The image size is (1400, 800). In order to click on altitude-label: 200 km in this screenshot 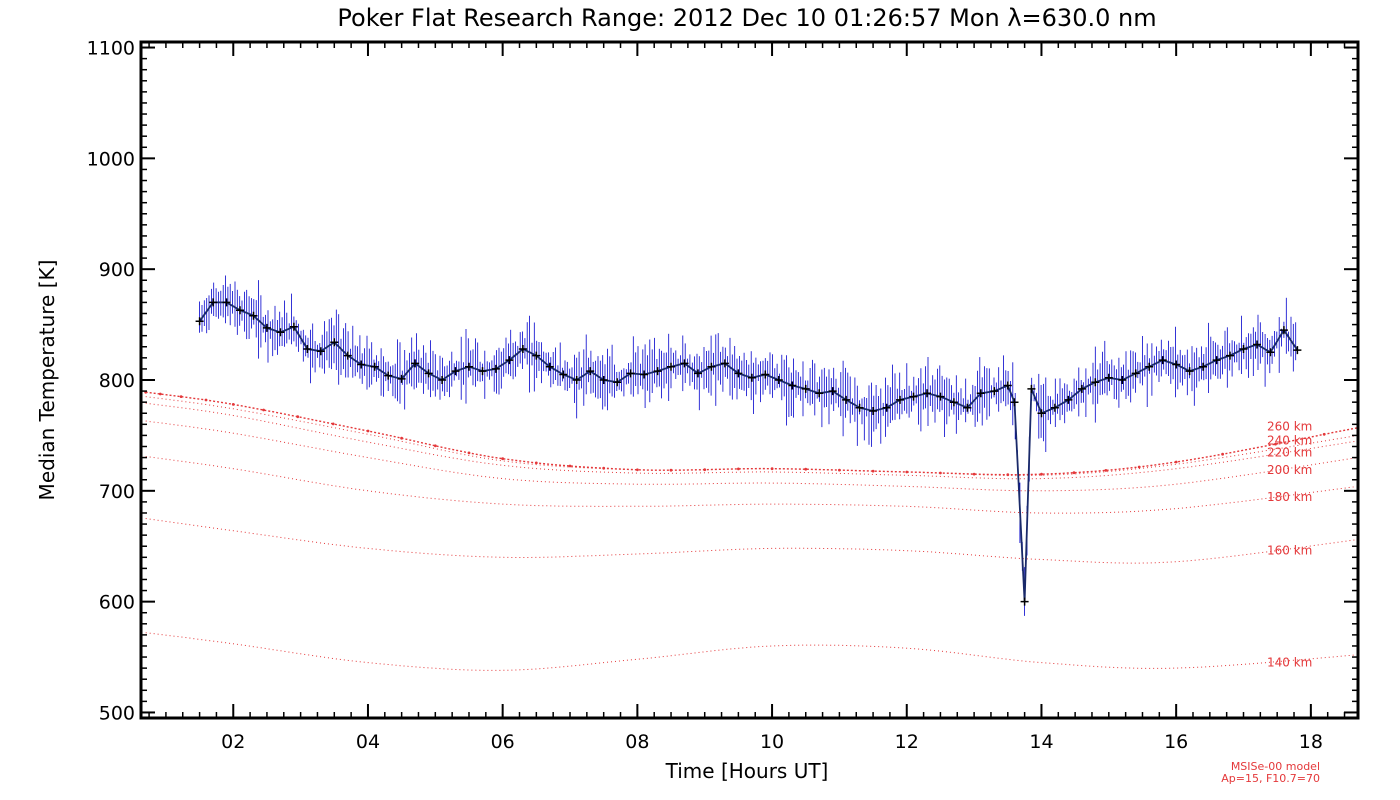, I will do `click(1289, 470)`.